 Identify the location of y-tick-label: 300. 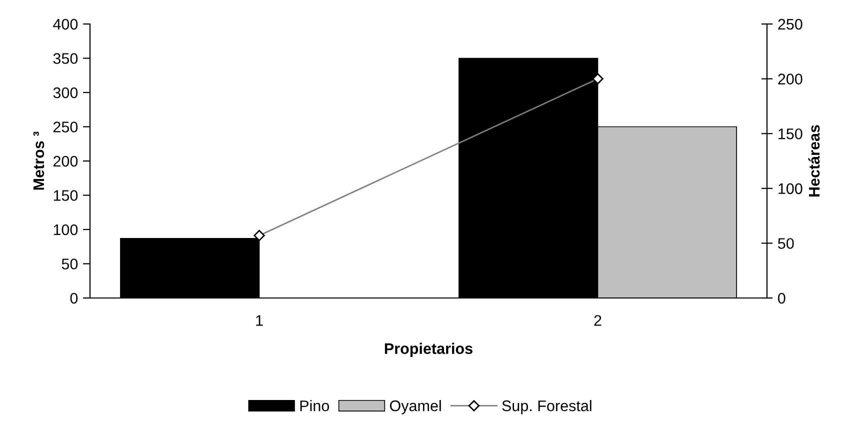
(65, 92).